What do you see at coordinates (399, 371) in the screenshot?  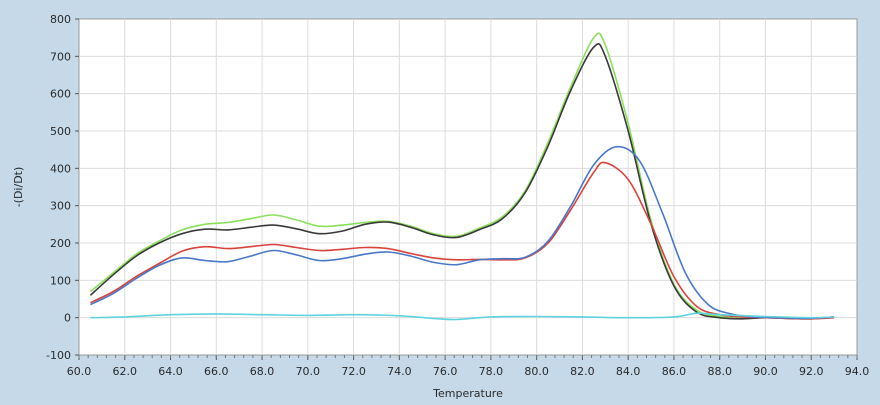 I see `x-tick-label: 74.0` at bounding box center [399, 371].